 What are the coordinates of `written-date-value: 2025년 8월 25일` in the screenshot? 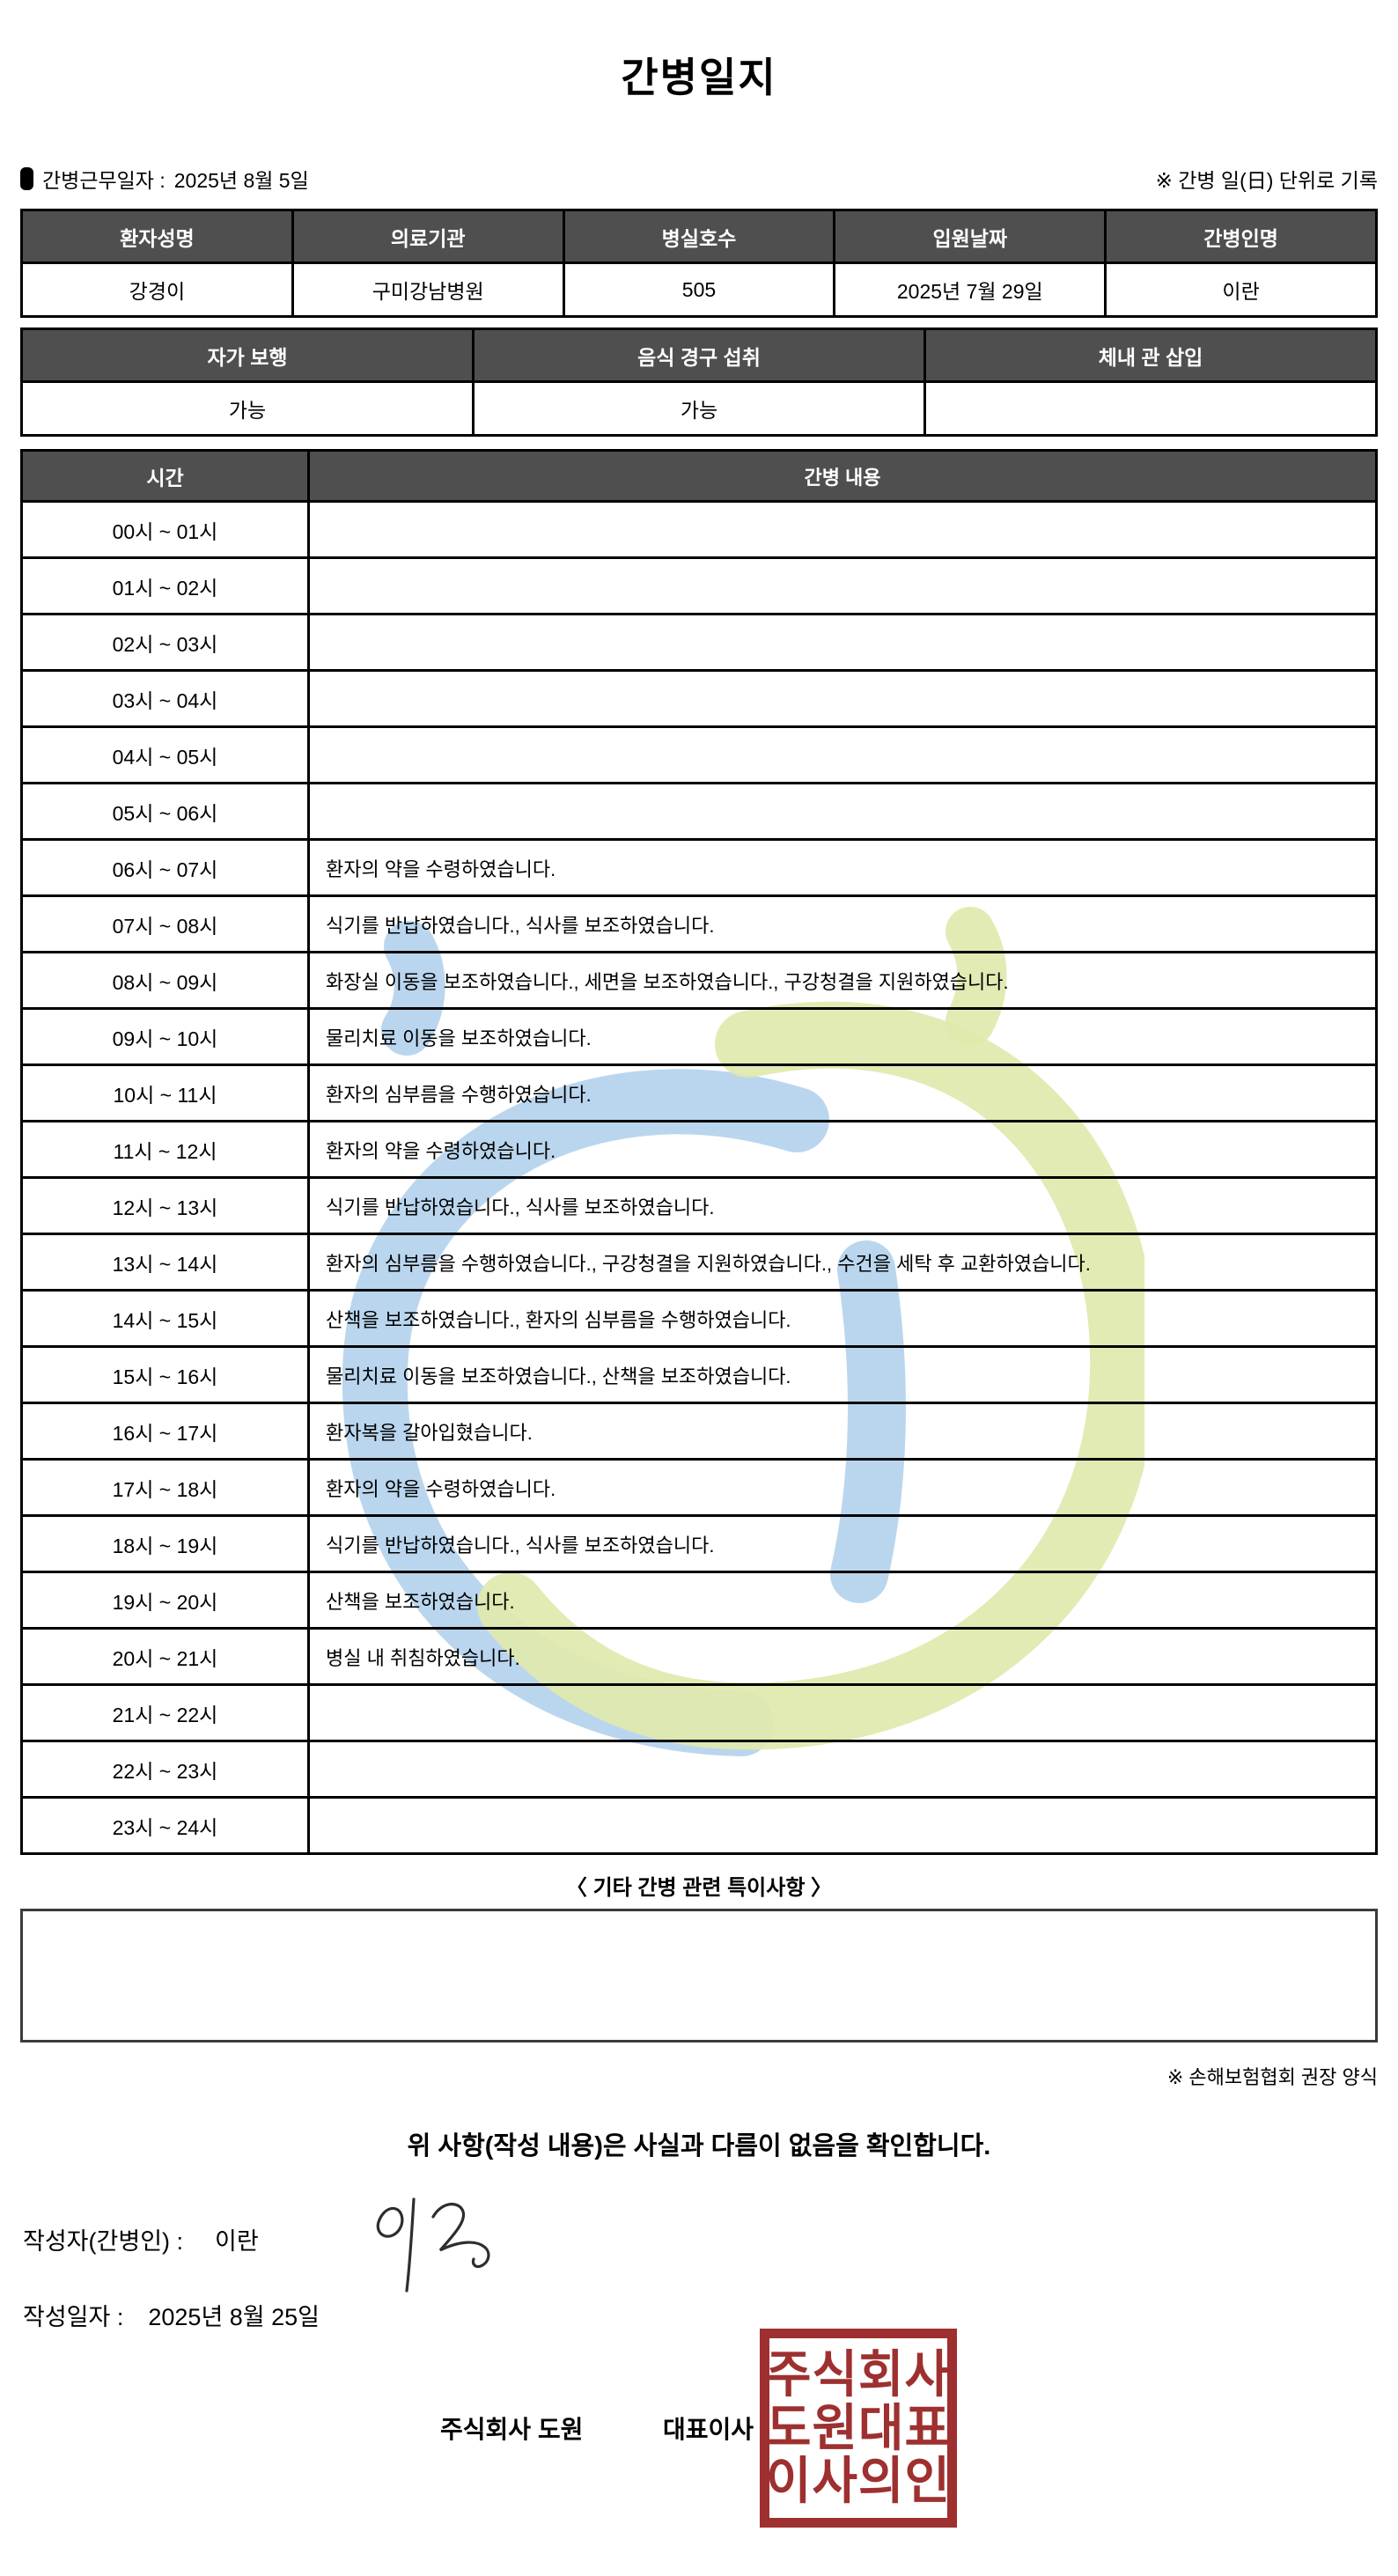 It's located at (234, 2317).